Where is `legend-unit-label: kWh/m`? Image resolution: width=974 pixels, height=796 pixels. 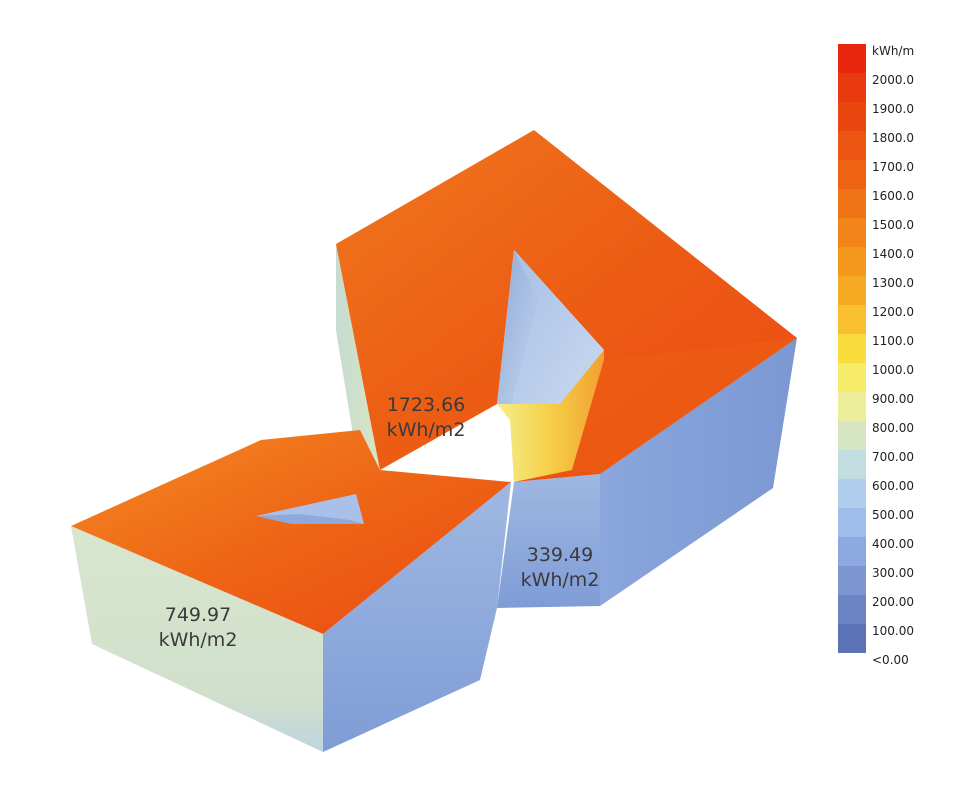
legend-unit-label: kWh/m is located at coordinates (893, 51).